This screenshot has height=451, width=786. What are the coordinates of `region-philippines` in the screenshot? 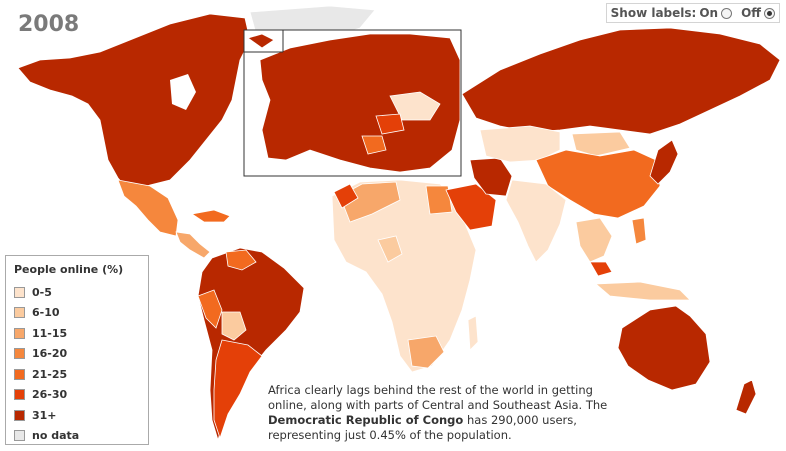 It's located at (639, 231).